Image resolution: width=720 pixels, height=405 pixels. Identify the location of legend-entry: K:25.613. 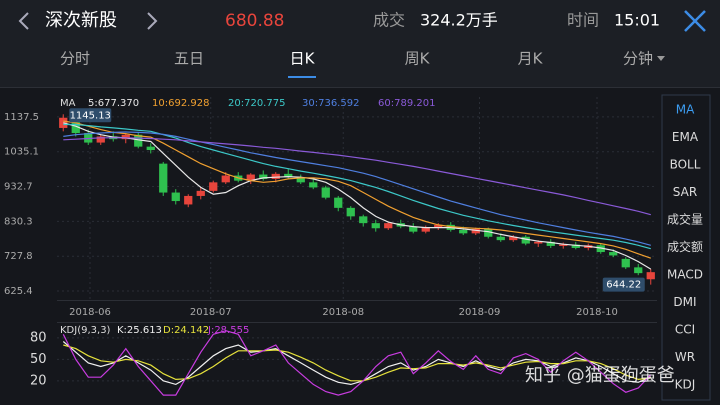
(139, 330).